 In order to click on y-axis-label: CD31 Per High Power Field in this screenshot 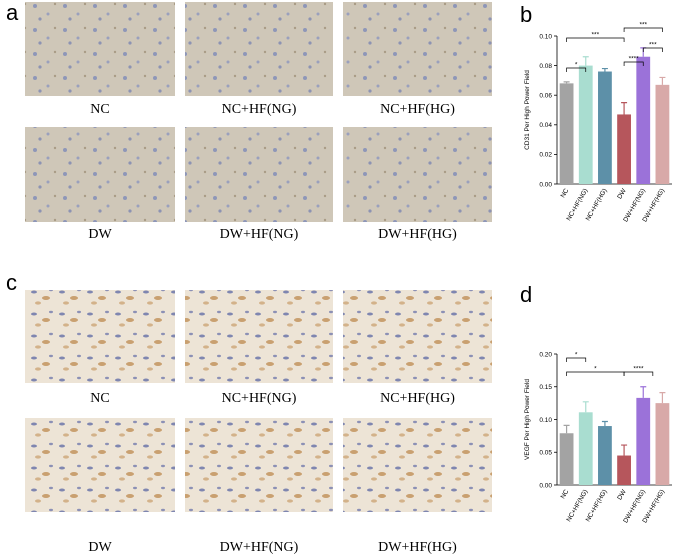, I will do `click(527, 110)`.